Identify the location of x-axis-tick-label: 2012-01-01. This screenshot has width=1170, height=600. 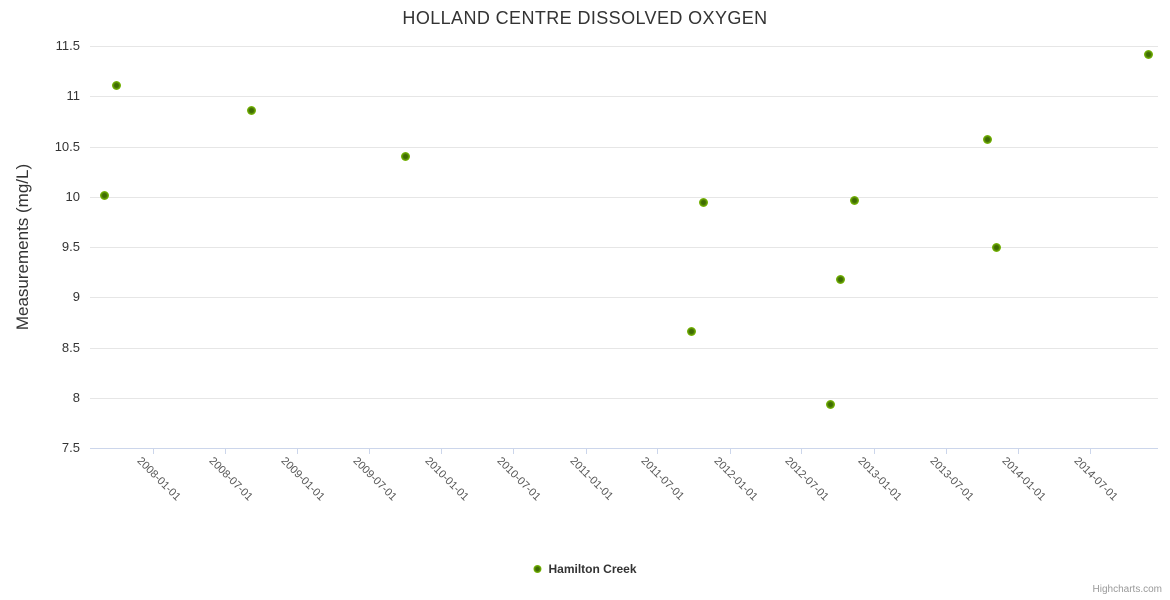
(735, 479).